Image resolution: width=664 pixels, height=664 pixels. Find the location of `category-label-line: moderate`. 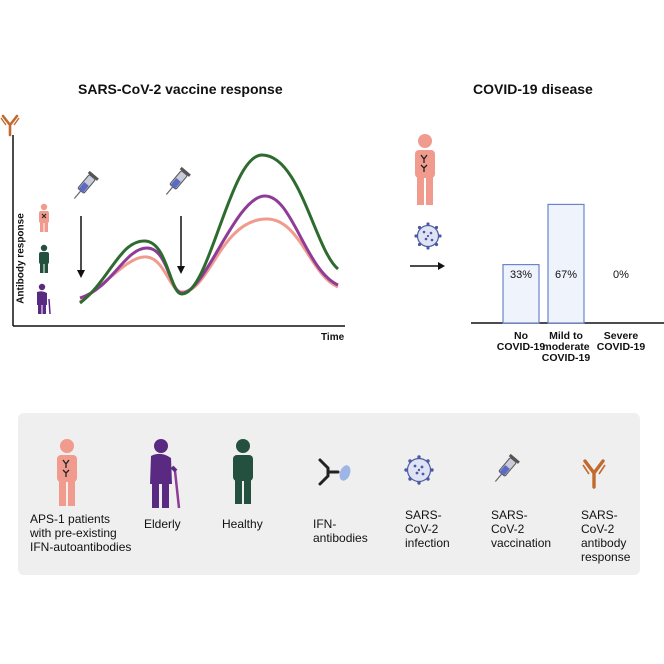

category-label-line: moderate is located at coordinates (566, 347).